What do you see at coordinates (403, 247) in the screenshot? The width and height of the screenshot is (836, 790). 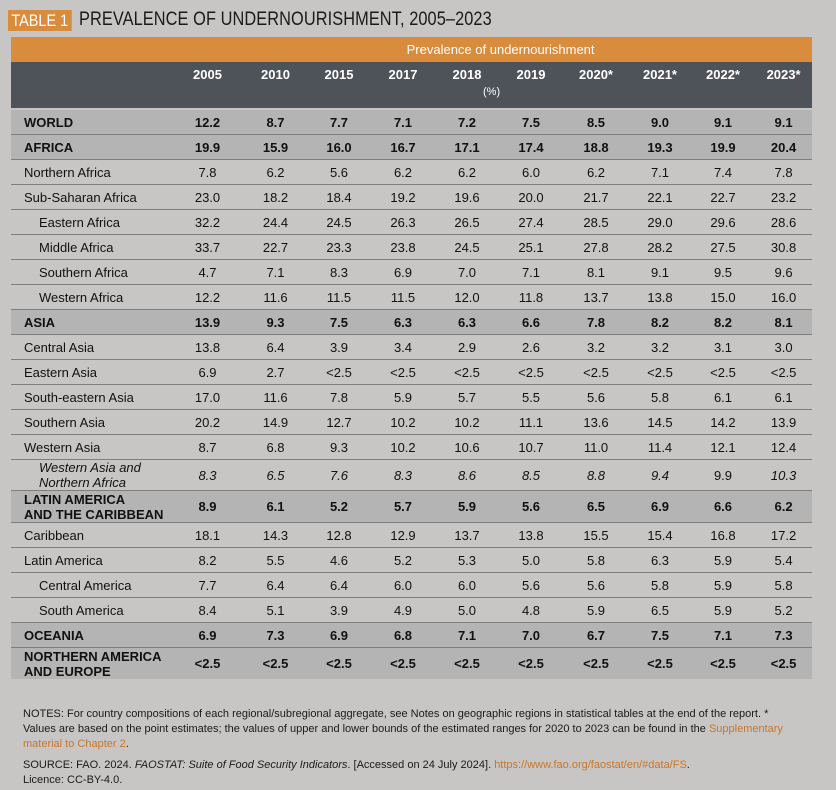 I see `value-cell: 23.8` at bounding box center [403, 247].